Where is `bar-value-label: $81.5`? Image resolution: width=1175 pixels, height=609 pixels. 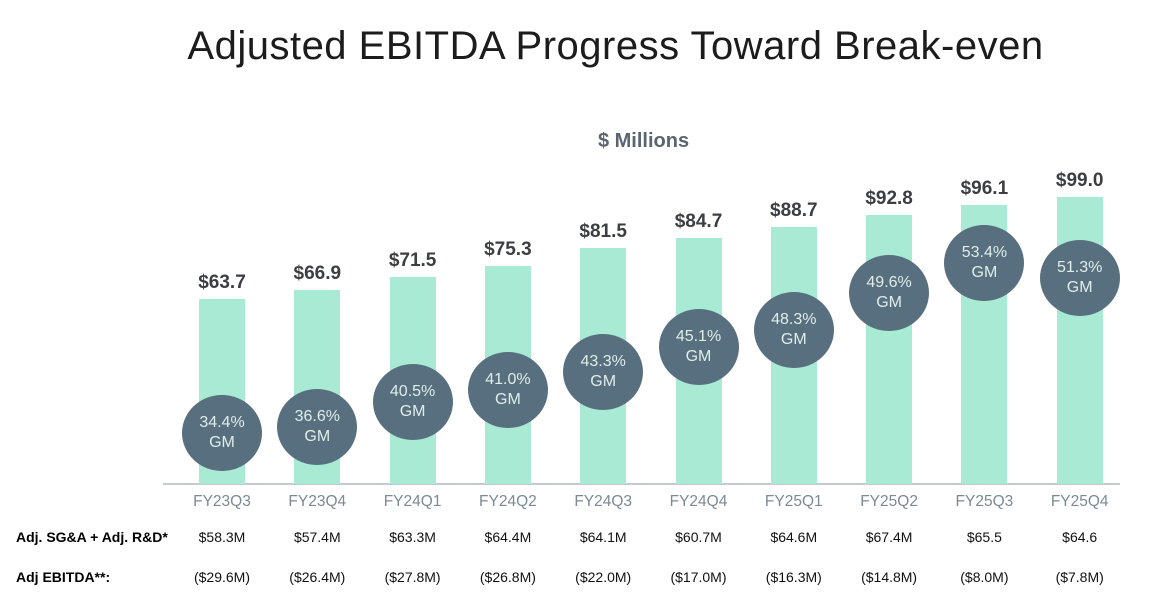
bar-value-label: $81.5 is located at coordinates (603, 231).